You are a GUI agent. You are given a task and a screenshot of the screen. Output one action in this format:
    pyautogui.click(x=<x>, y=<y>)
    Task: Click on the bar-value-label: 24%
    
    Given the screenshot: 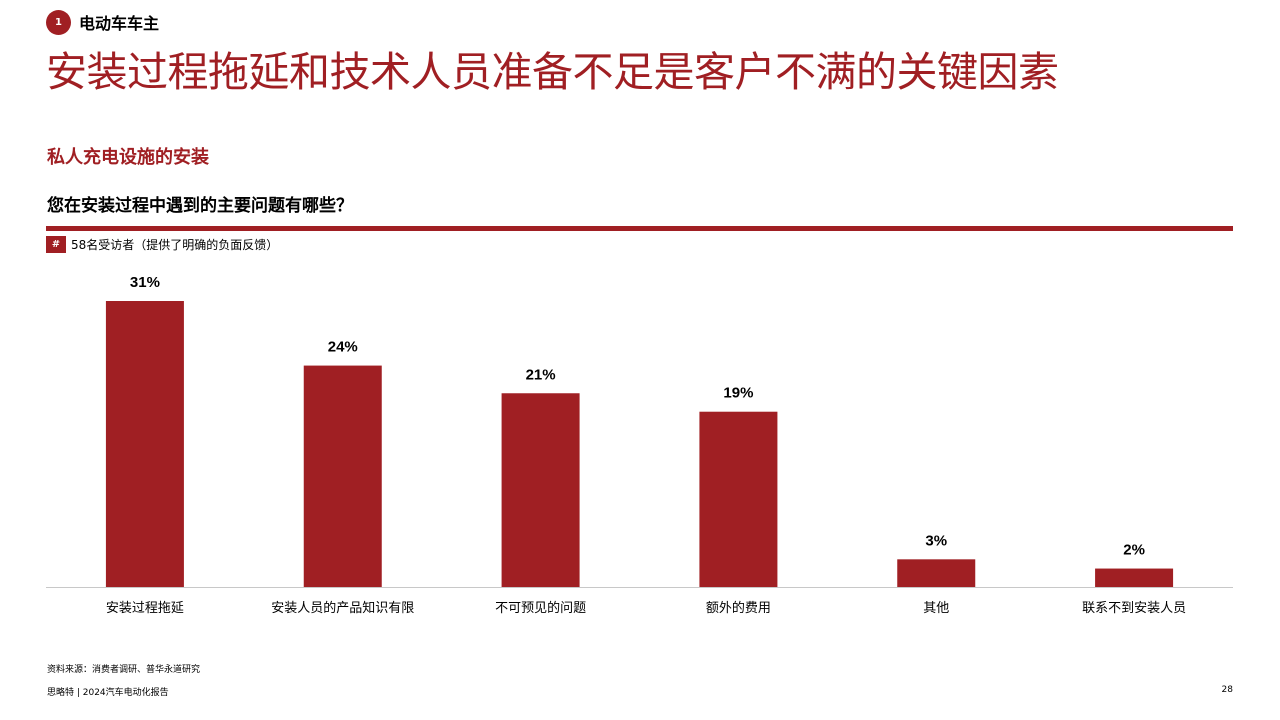 What is the action you would take?
    pyautogui.click(x=343, y=347)
    